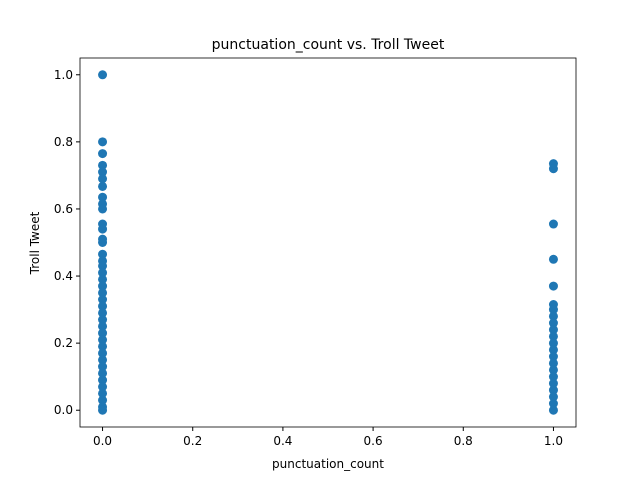 The image size is (640, 484). I want to click on y-axis-label: Troll Tweet, so click(35, 243).